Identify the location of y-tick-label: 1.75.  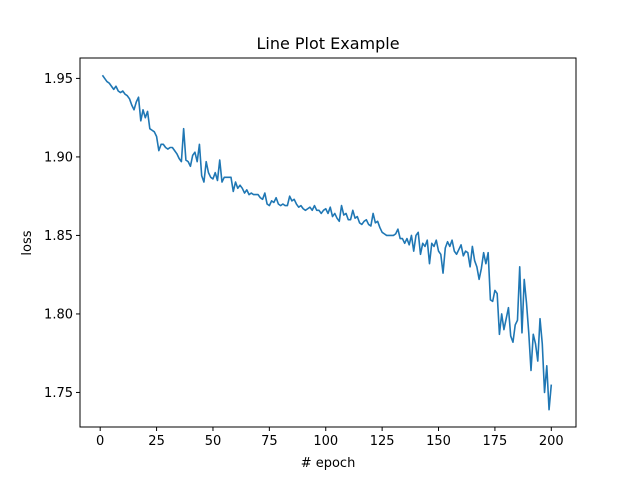
(58, 393).